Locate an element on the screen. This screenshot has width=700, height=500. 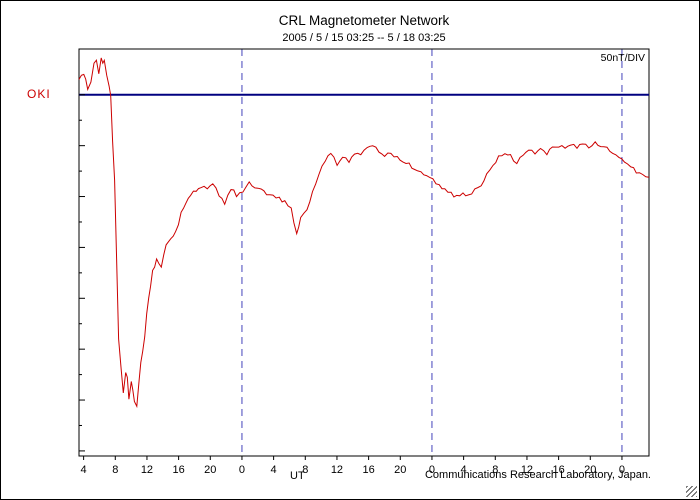
x-axis-label: UT is located at coordinates (297, 476).